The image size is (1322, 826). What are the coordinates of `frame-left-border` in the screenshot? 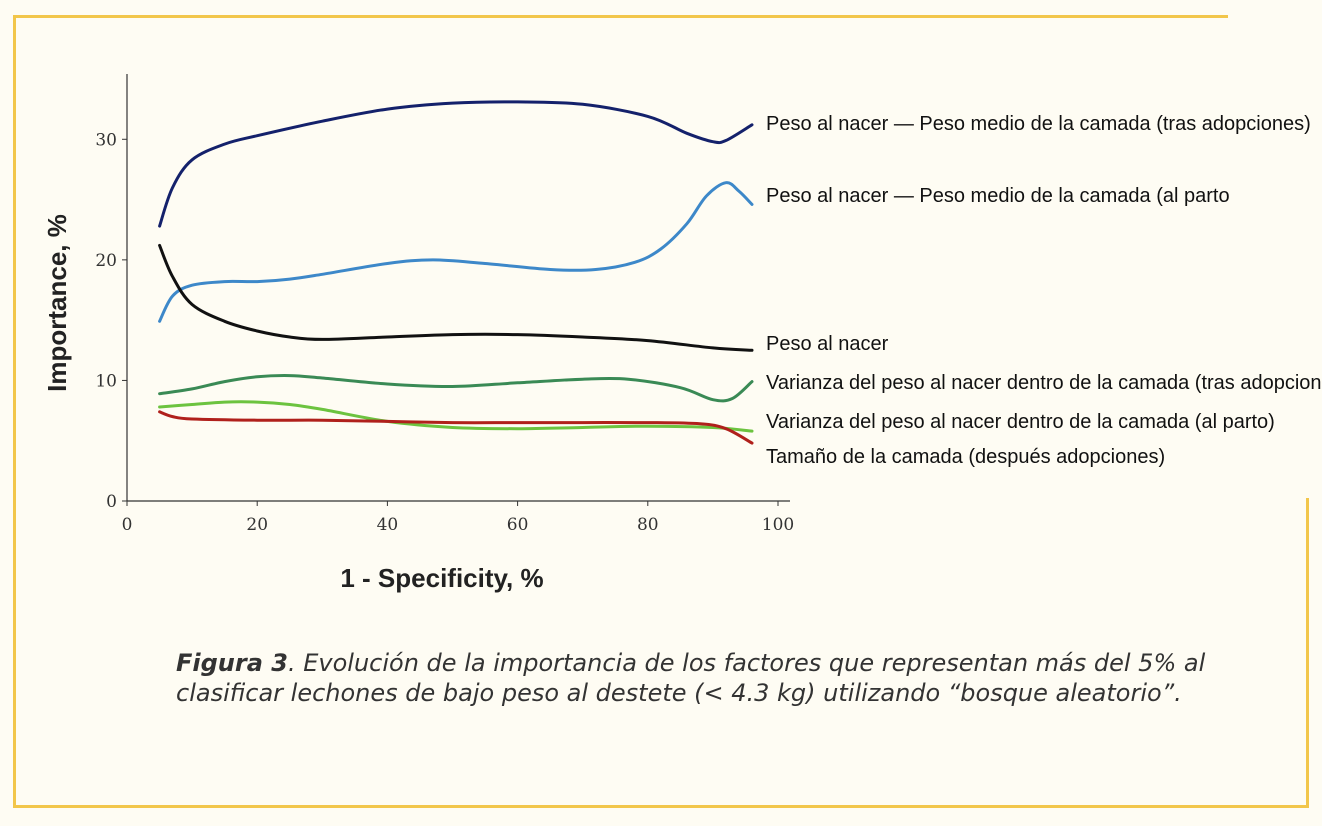 It's located at (14, 411).